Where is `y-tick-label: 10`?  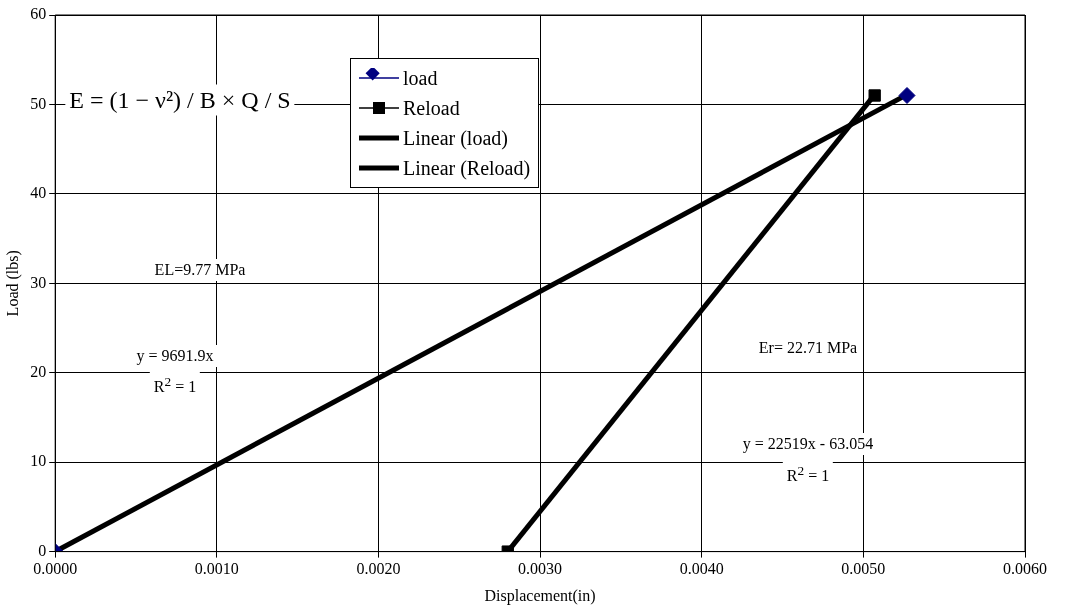 y-tick-label: 10 is located at coordinates (38, 461).